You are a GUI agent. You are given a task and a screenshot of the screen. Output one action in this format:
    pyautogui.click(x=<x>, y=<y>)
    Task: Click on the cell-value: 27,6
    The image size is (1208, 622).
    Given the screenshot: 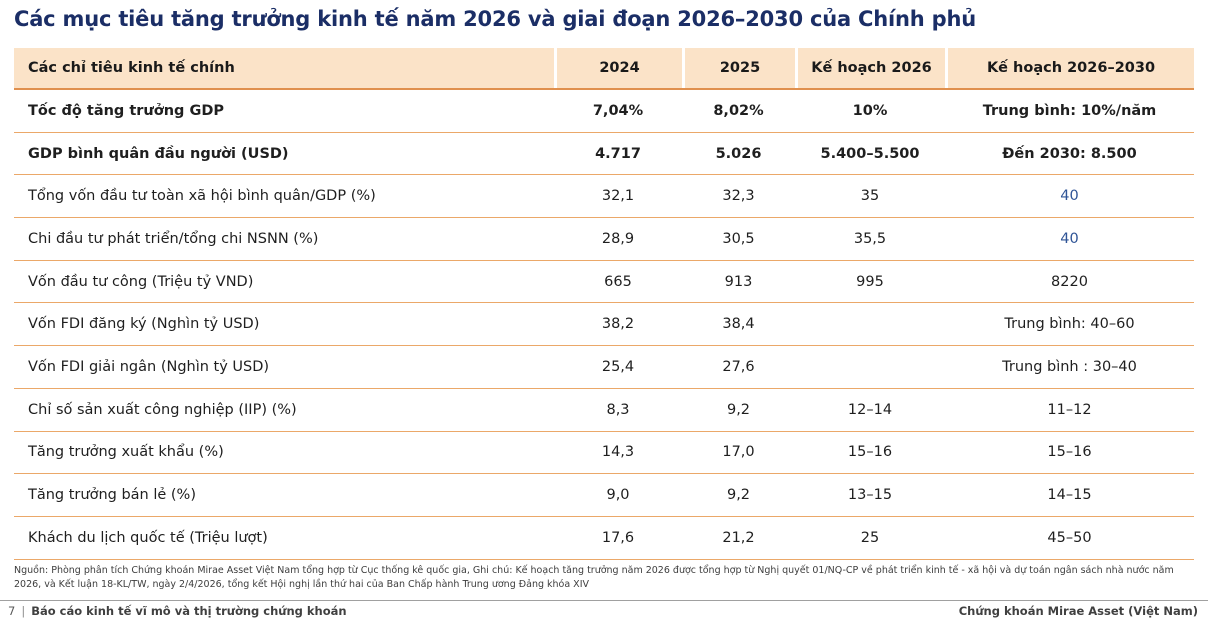 What is the action you would take?
    pyautogui.click(x=738, y=366)
    